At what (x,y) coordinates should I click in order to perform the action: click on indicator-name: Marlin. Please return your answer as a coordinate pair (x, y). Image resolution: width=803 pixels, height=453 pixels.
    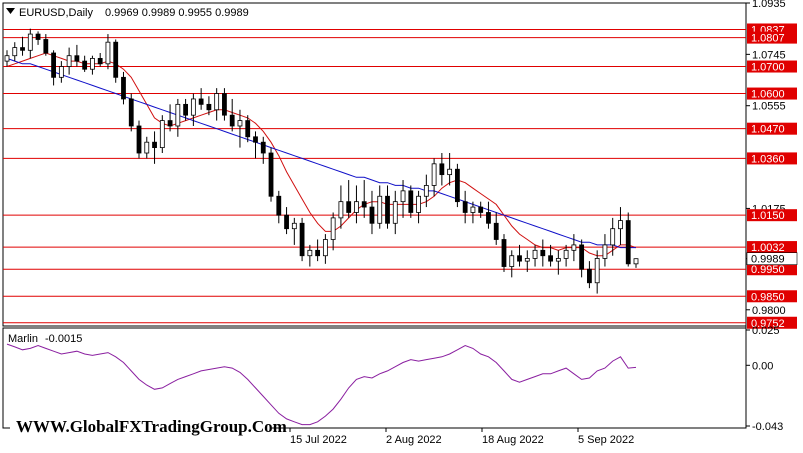
    Looking at the image, I should click on (23, 339).